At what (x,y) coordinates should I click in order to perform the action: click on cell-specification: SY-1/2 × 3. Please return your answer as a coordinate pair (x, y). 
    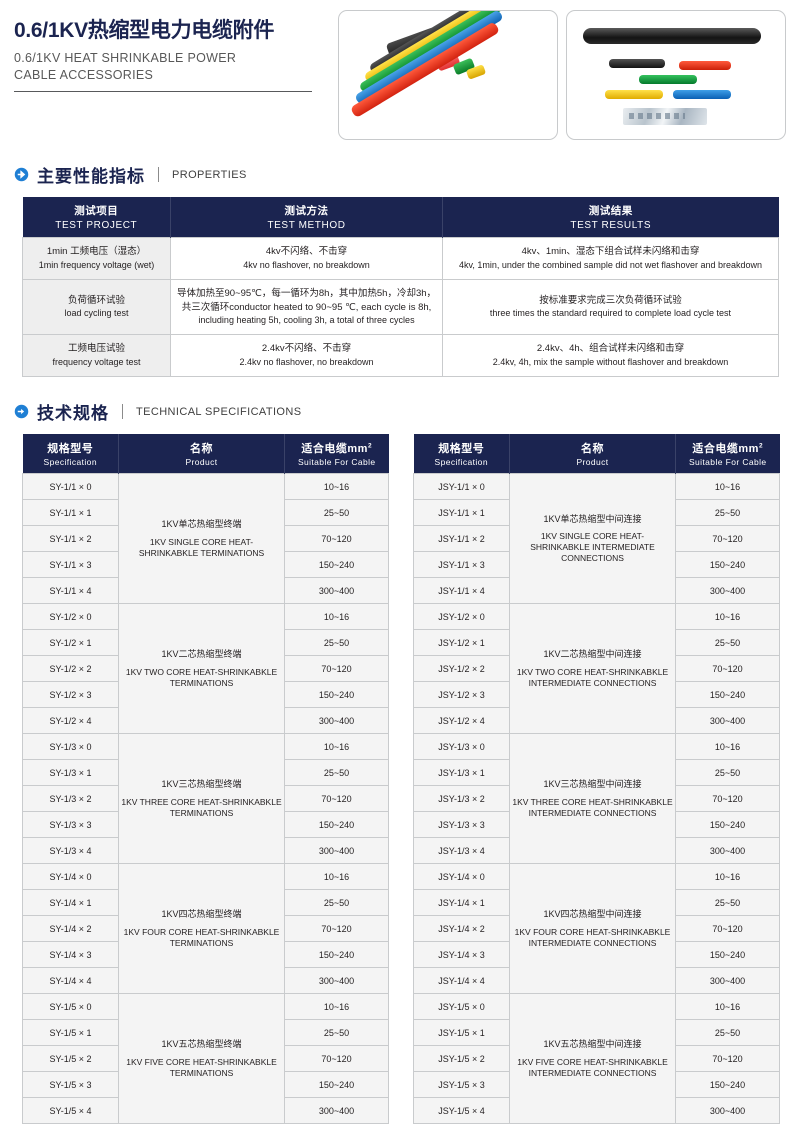
    Looking at the image, I should click on (70, 695).